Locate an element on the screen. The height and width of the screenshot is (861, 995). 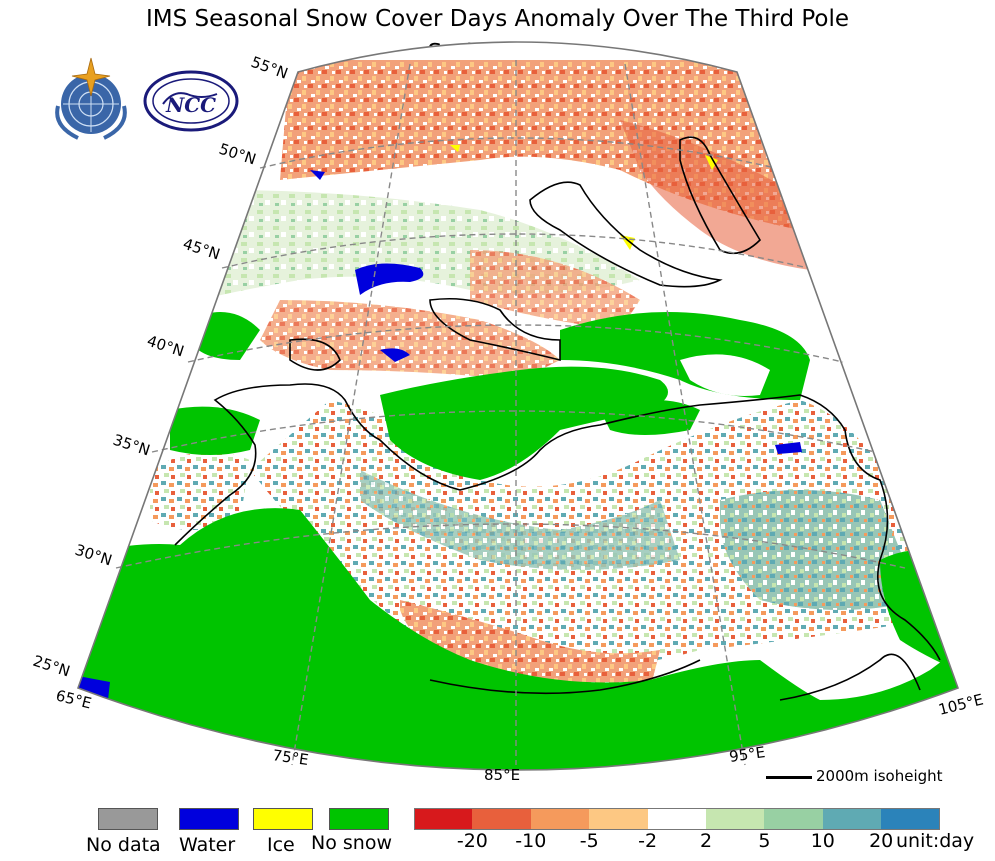
legend-swatch-no-data is located at coordinates (128, 819).